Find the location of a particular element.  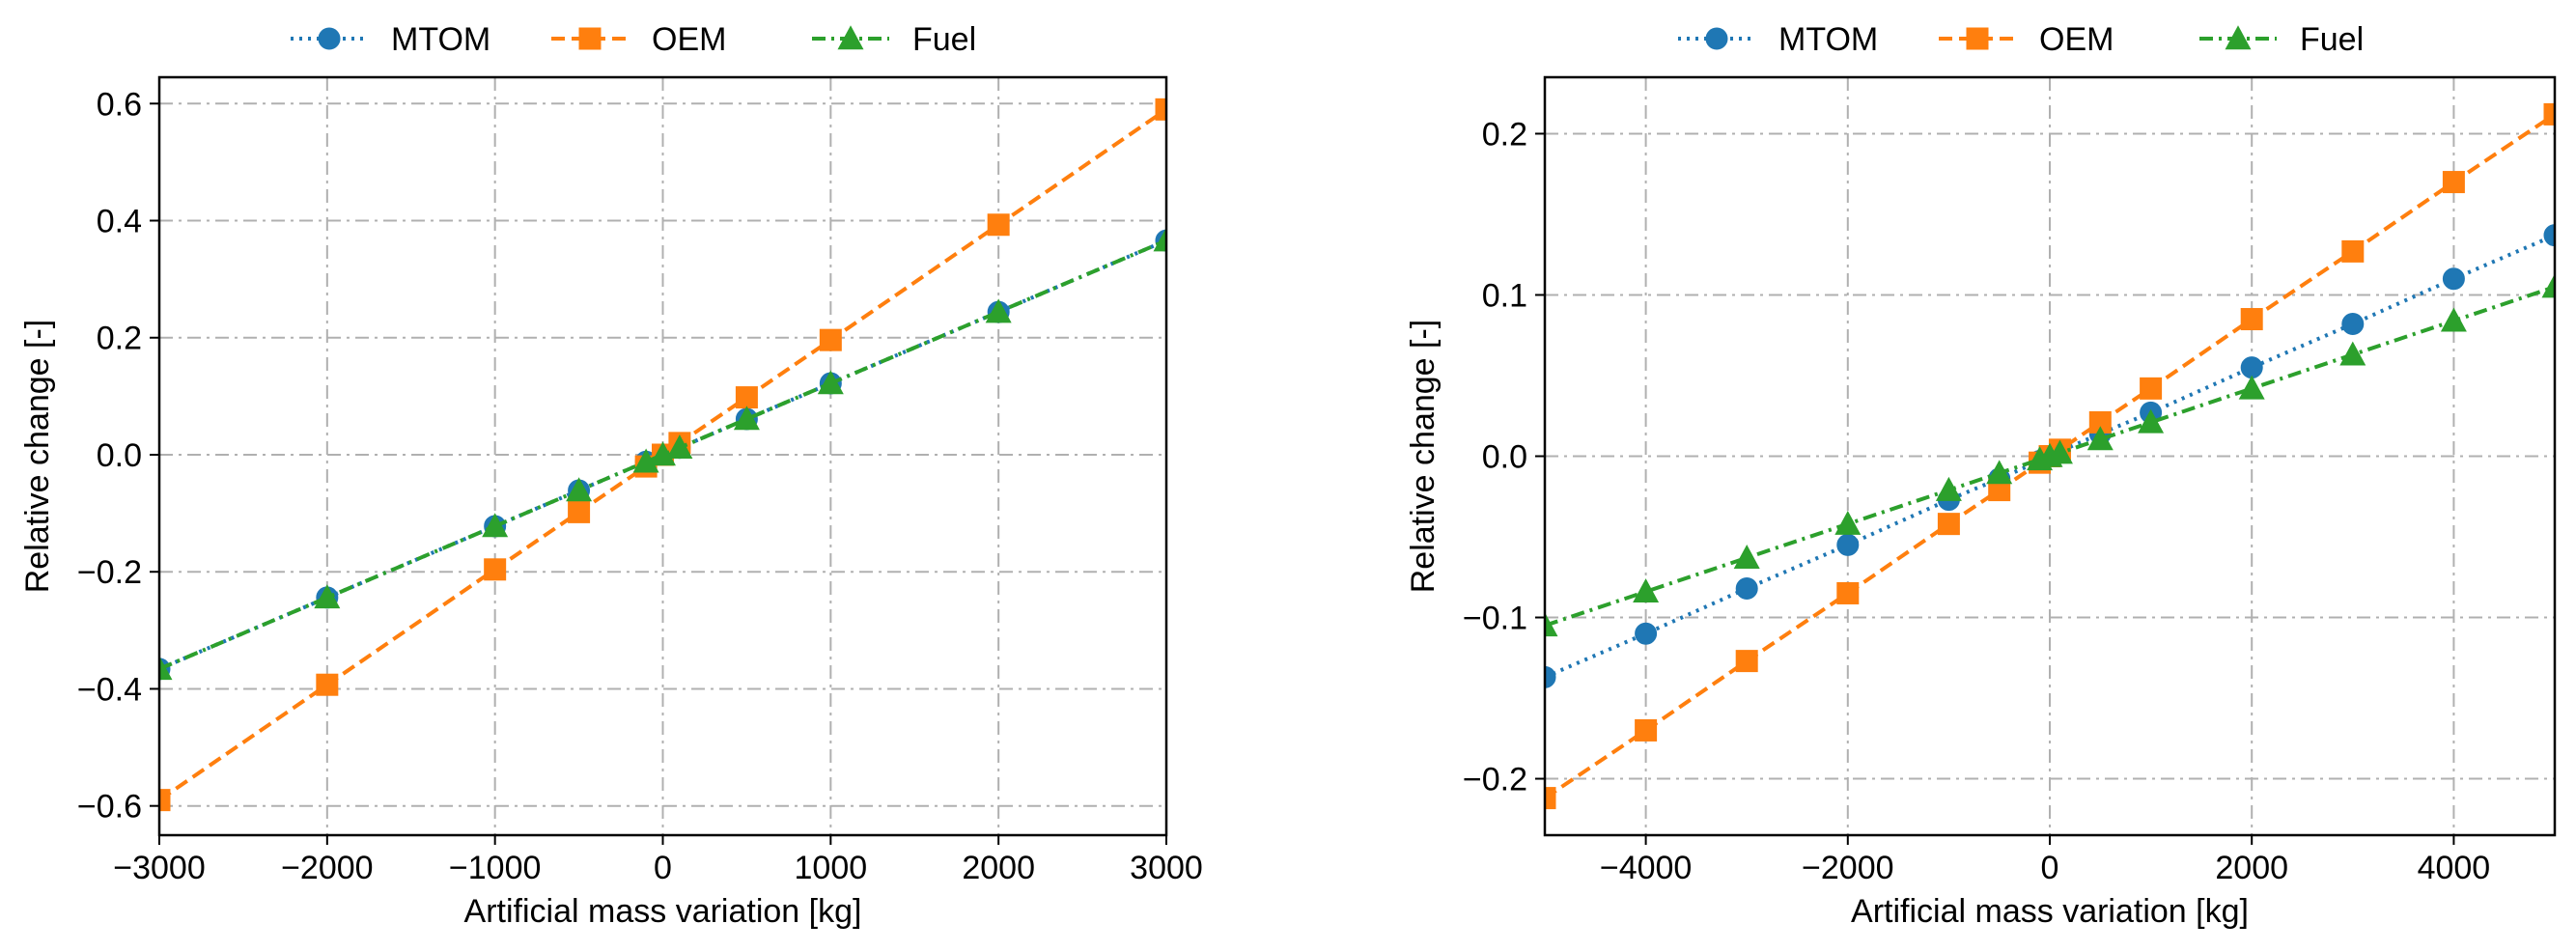

x-tick-label: −3000 is located at coordinates (160, 868).